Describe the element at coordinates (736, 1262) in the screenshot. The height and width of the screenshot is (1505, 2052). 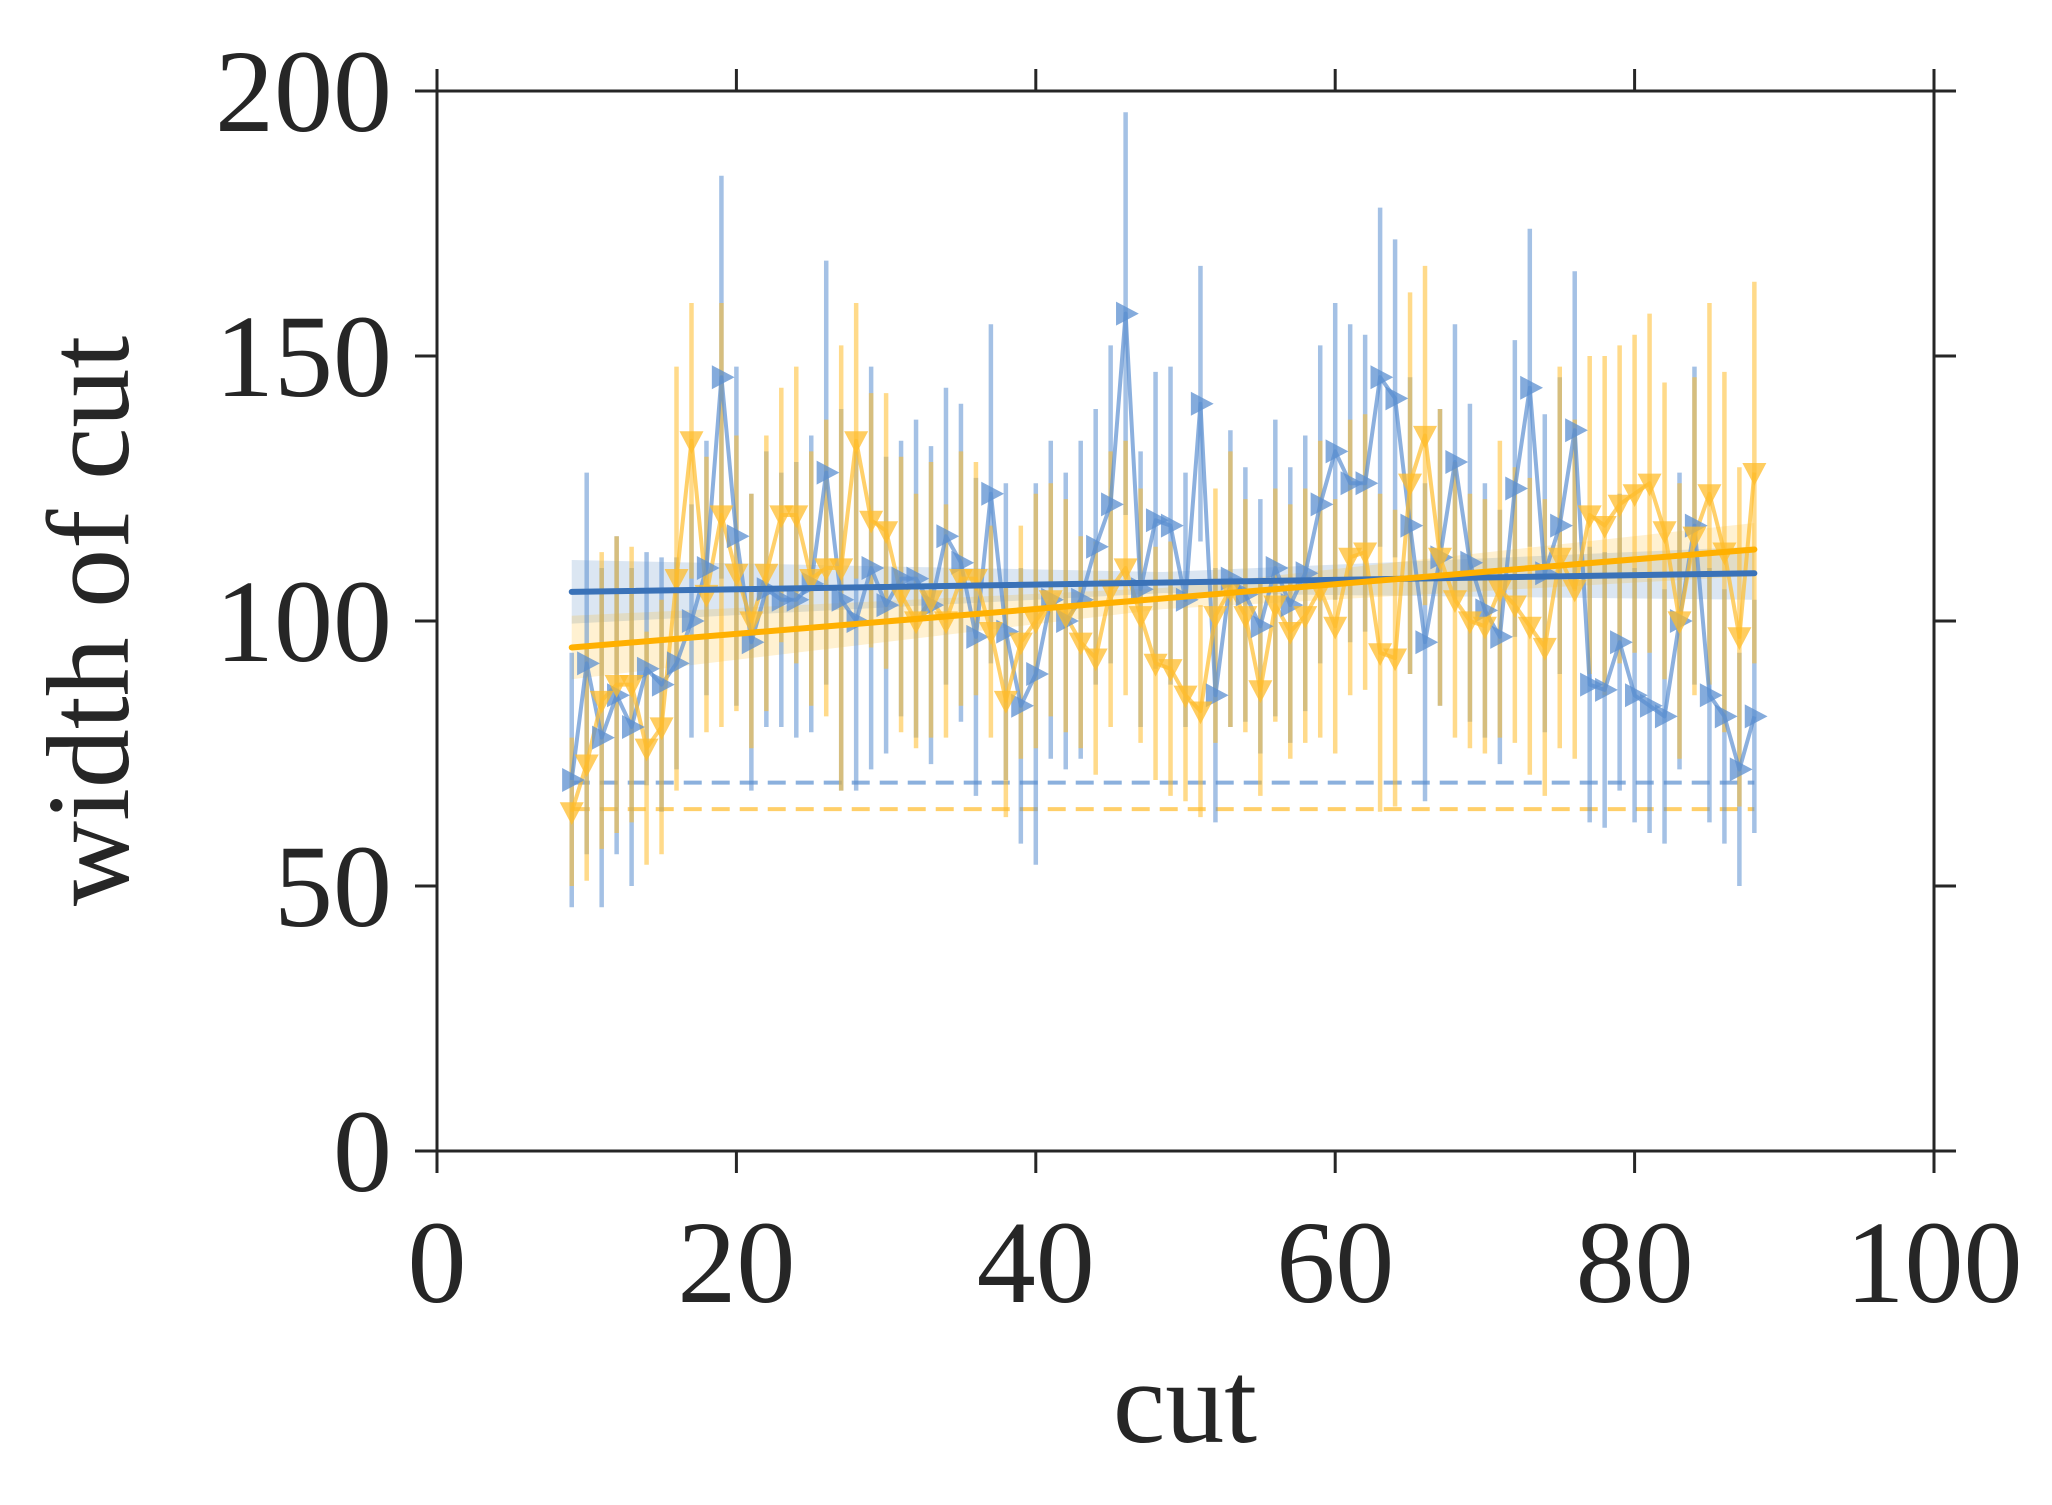
I see `x-tick-label: 20` at that location.